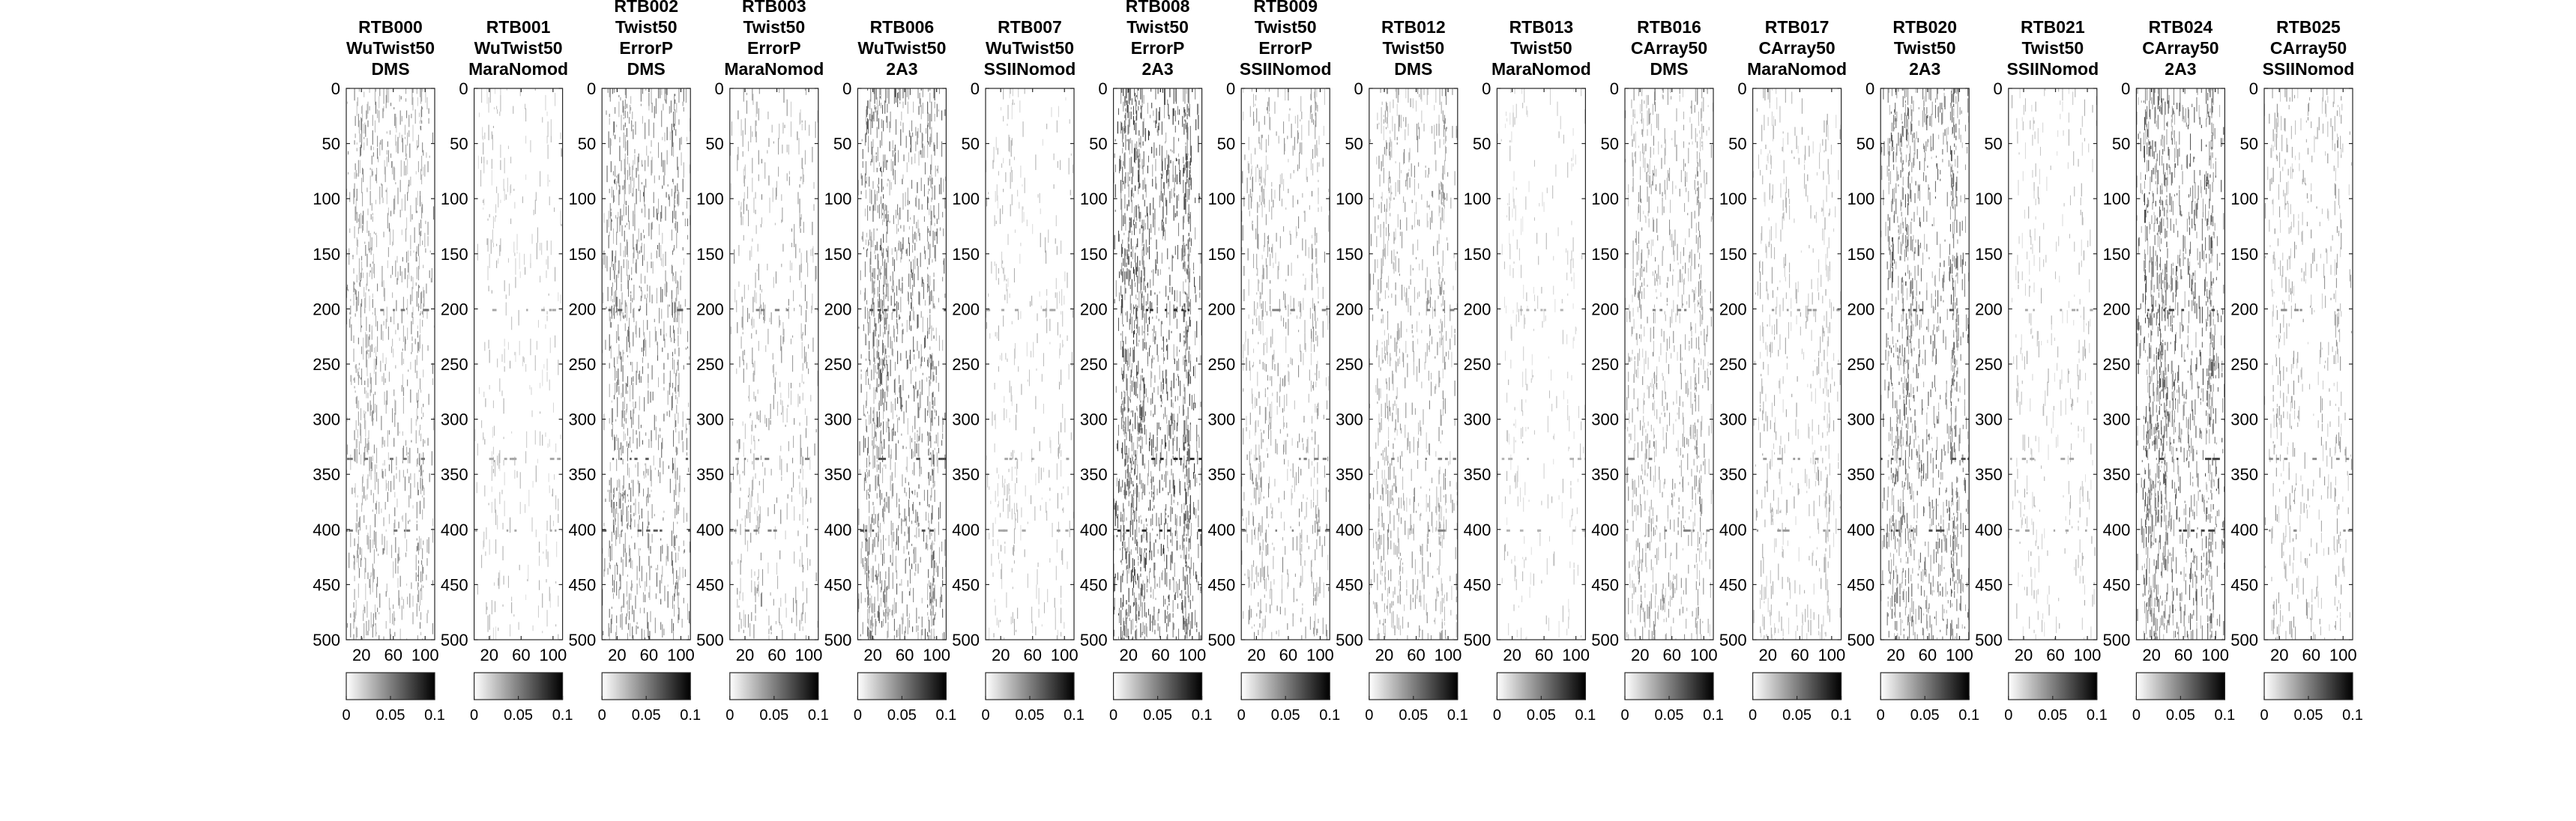  Describe the element at coordinates (769, 530) in the screenshot. I see `heatmap-row-mark` at that location.